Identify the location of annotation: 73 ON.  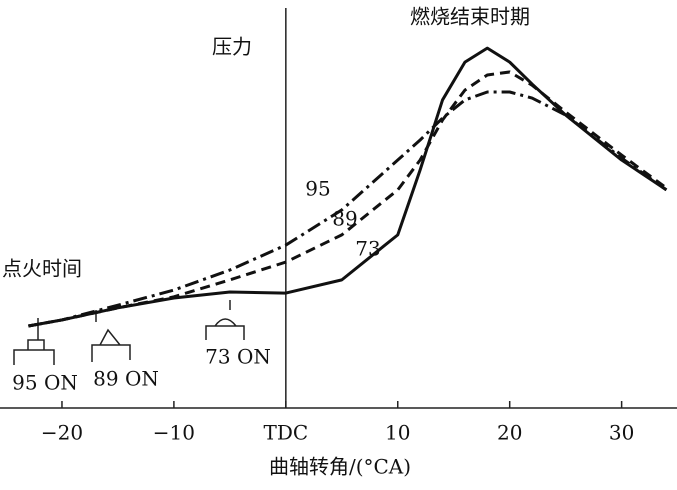
(238, 357).